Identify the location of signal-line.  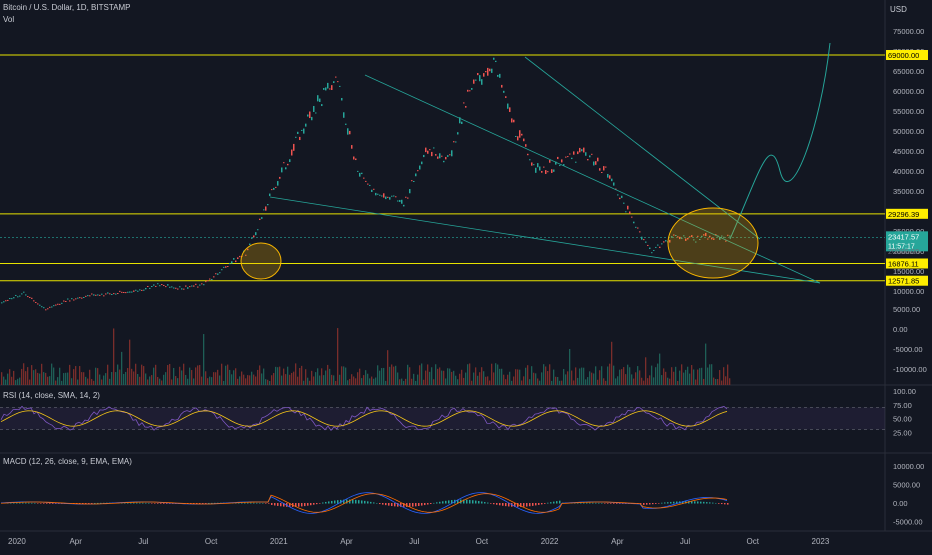
(364, 503).